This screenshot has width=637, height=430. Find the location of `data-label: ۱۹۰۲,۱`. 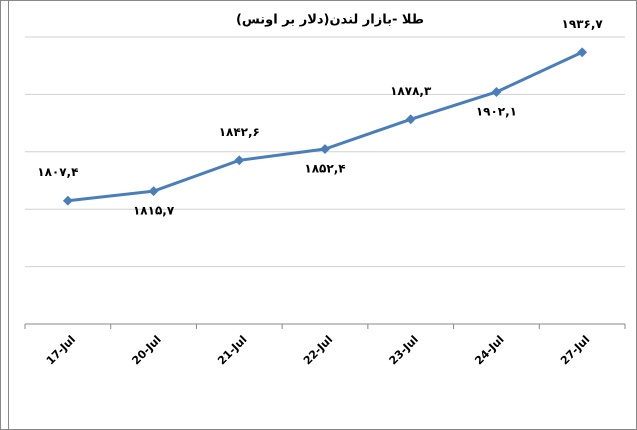

data-label: ۱۹۰۲,۱ is located at coordinates (496, 111).